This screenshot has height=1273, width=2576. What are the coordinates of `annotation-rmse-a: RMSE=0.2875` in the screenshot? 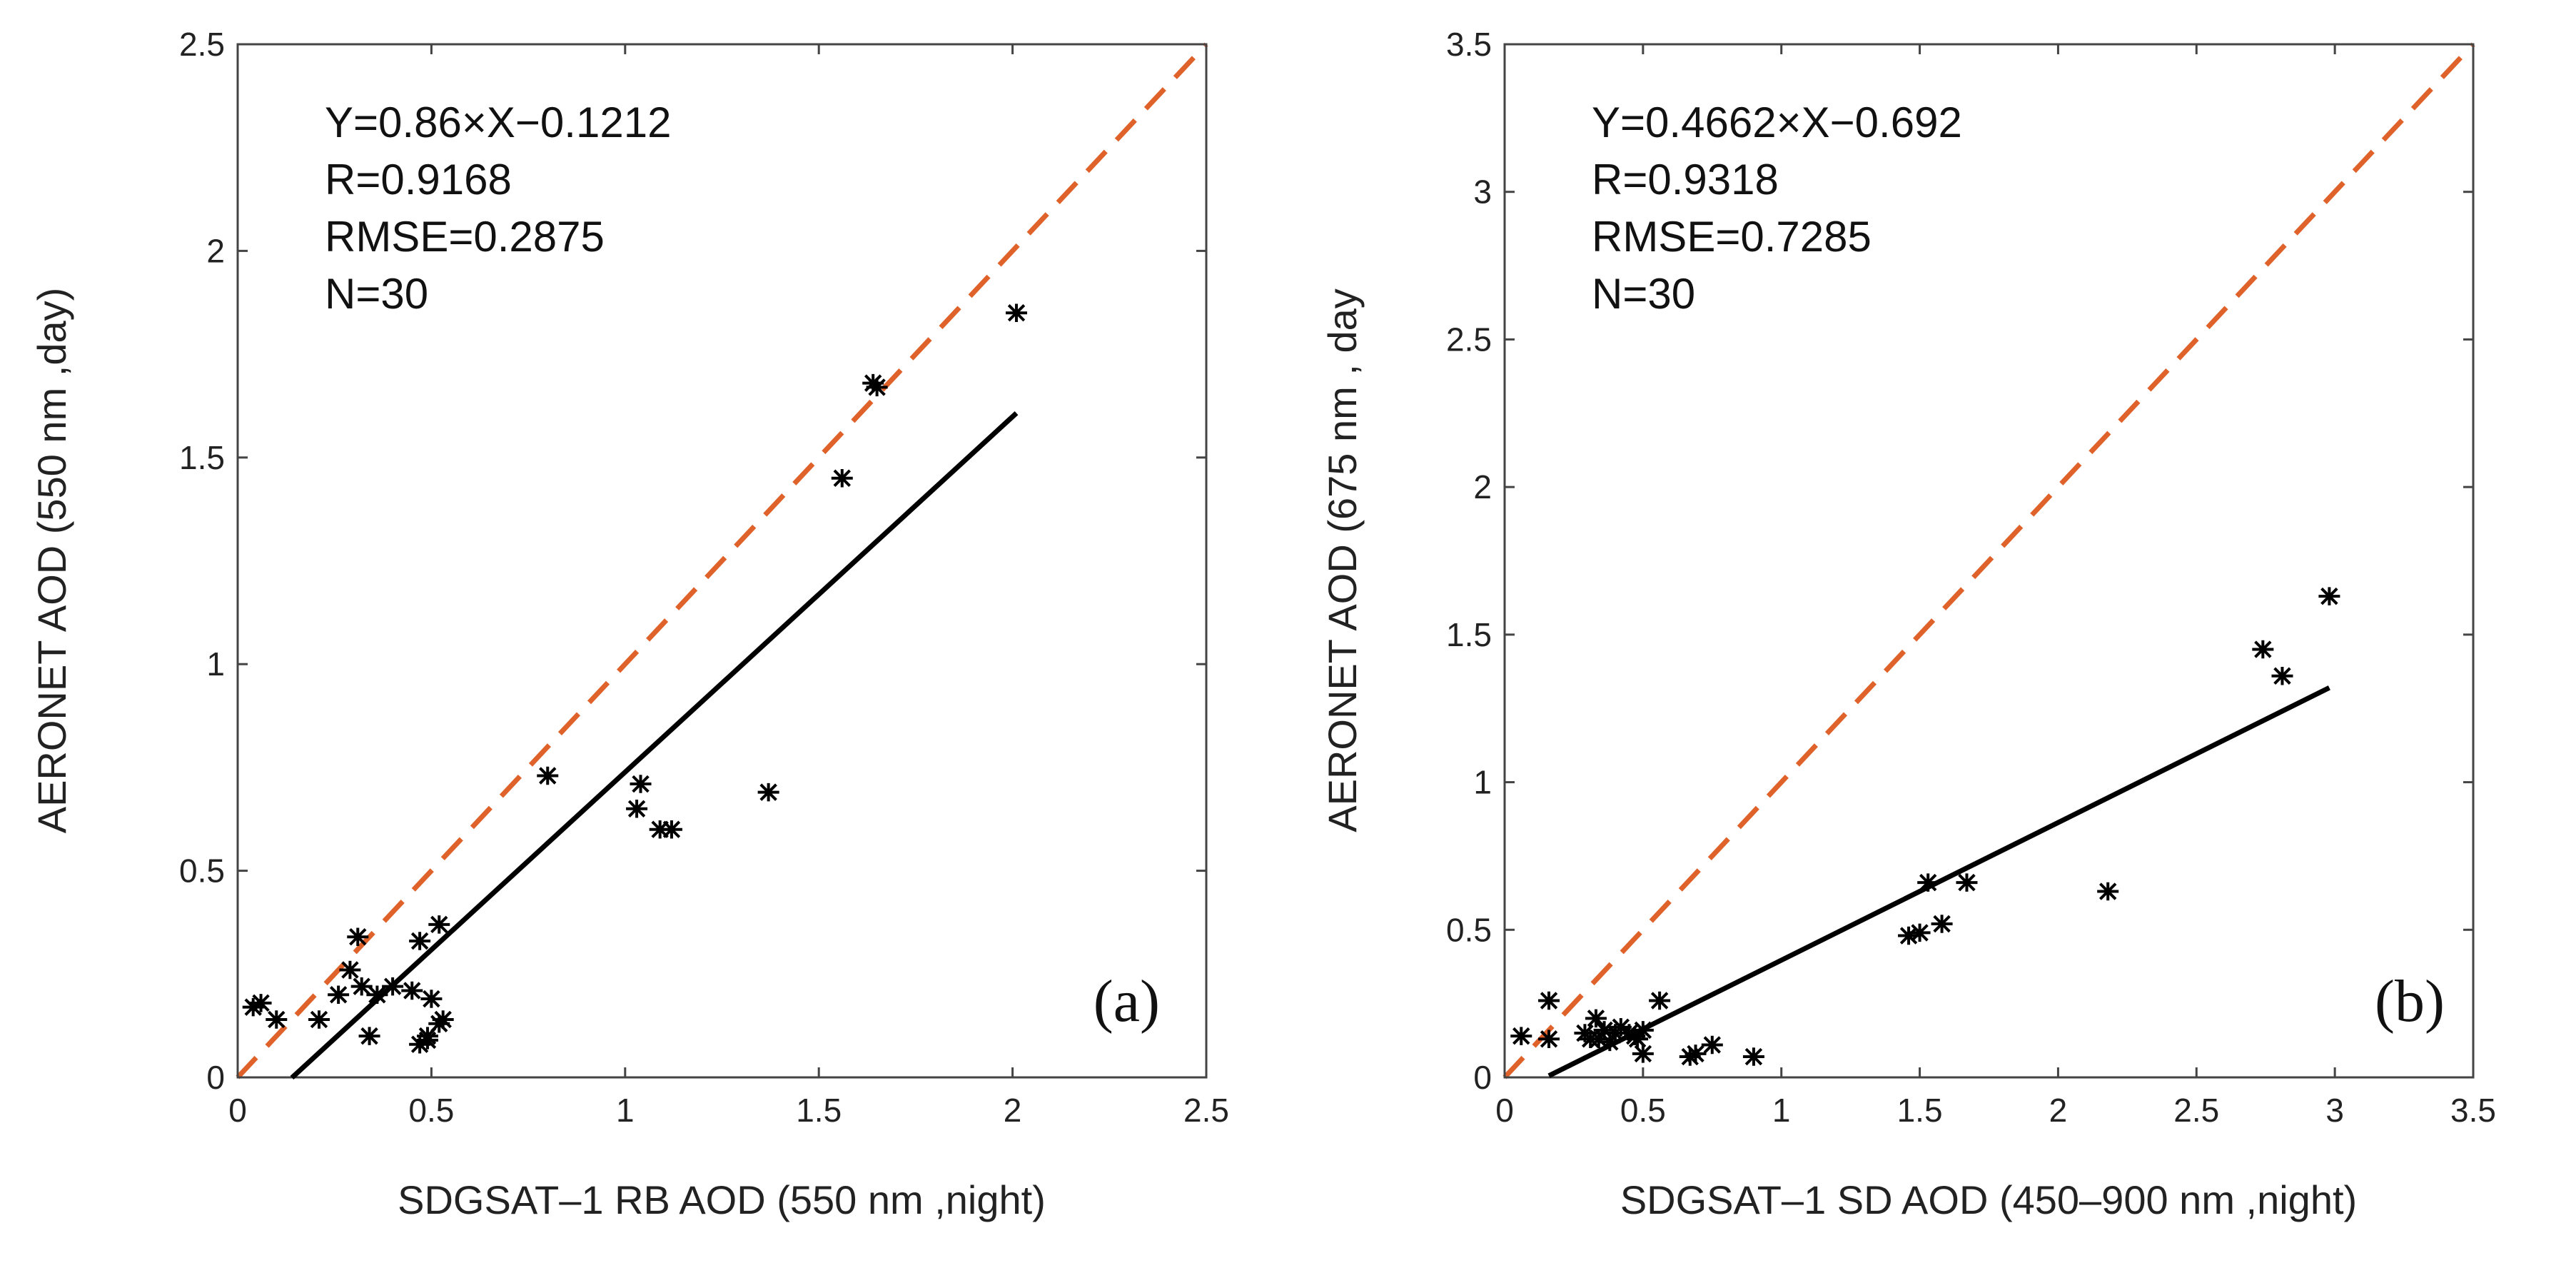 It's located at (465, 237).